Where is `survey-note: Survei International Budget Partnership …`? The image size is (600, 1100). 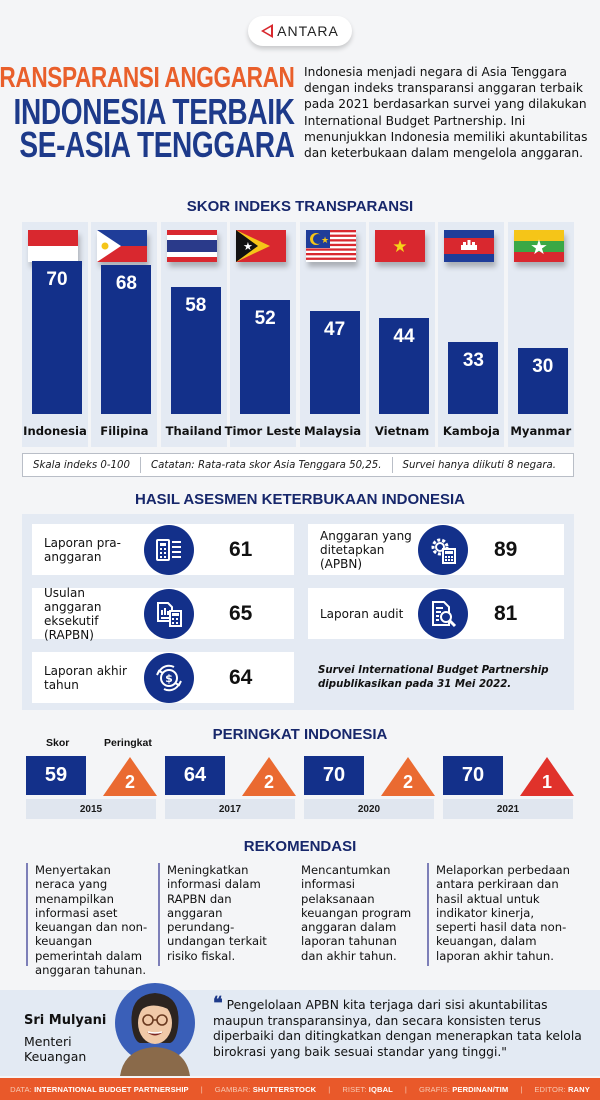
survey-note: Survei International Budget Partnership … is located at coordinates (433, 677).